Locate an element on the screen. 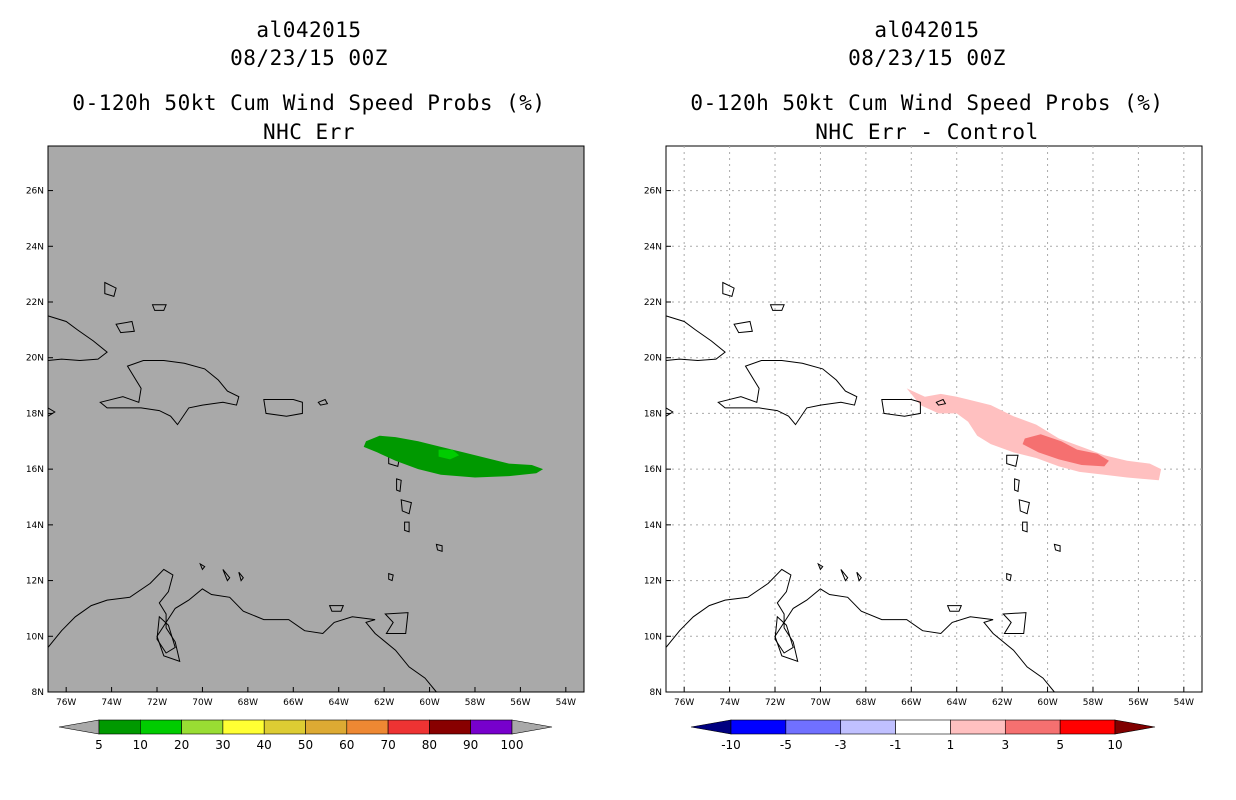  colorbar-high-end is located at coordinates (532, 727).